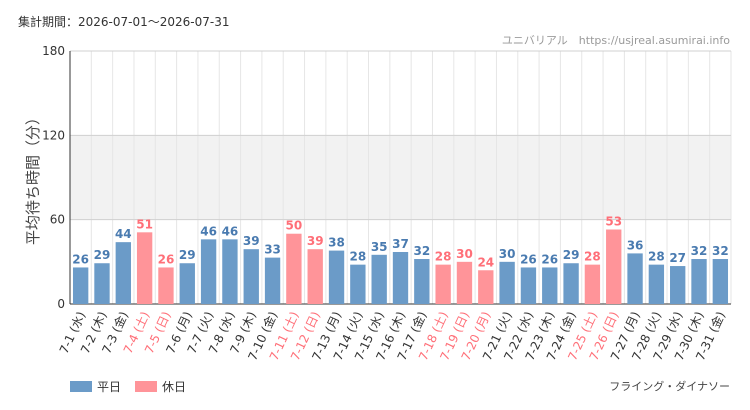 Image resolution: width=750 pixels, height=410 pixels. What do you see at coordinates (123, 234) in the screenshot?
I see `bar-value-label: 44` at bounding box center [123, 234].